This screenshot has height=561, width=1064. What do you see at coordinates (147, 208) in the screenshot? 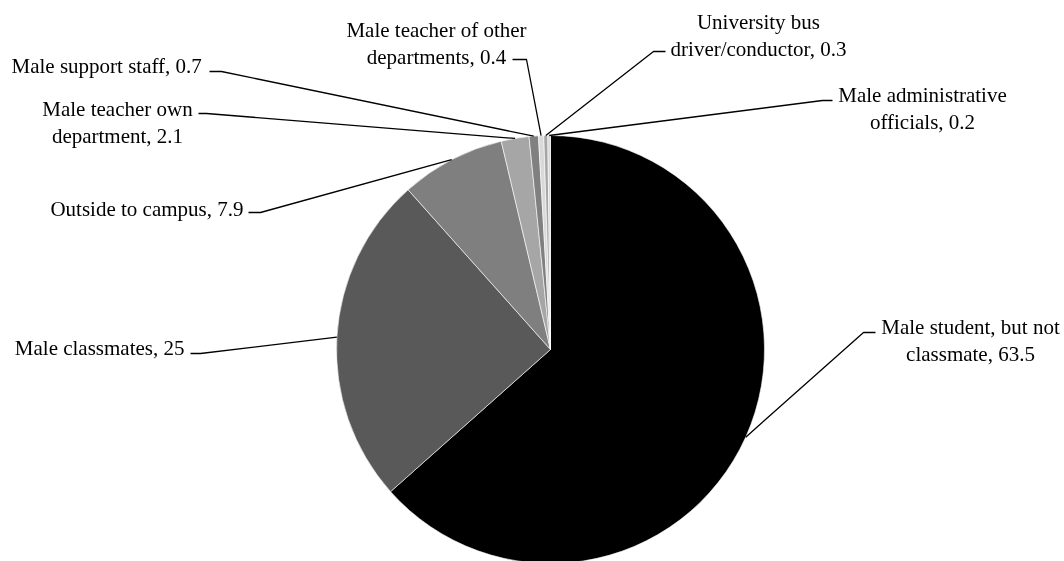
I see `slice-label: Outside to campus, 7.9` at bounding box center [147, 208].